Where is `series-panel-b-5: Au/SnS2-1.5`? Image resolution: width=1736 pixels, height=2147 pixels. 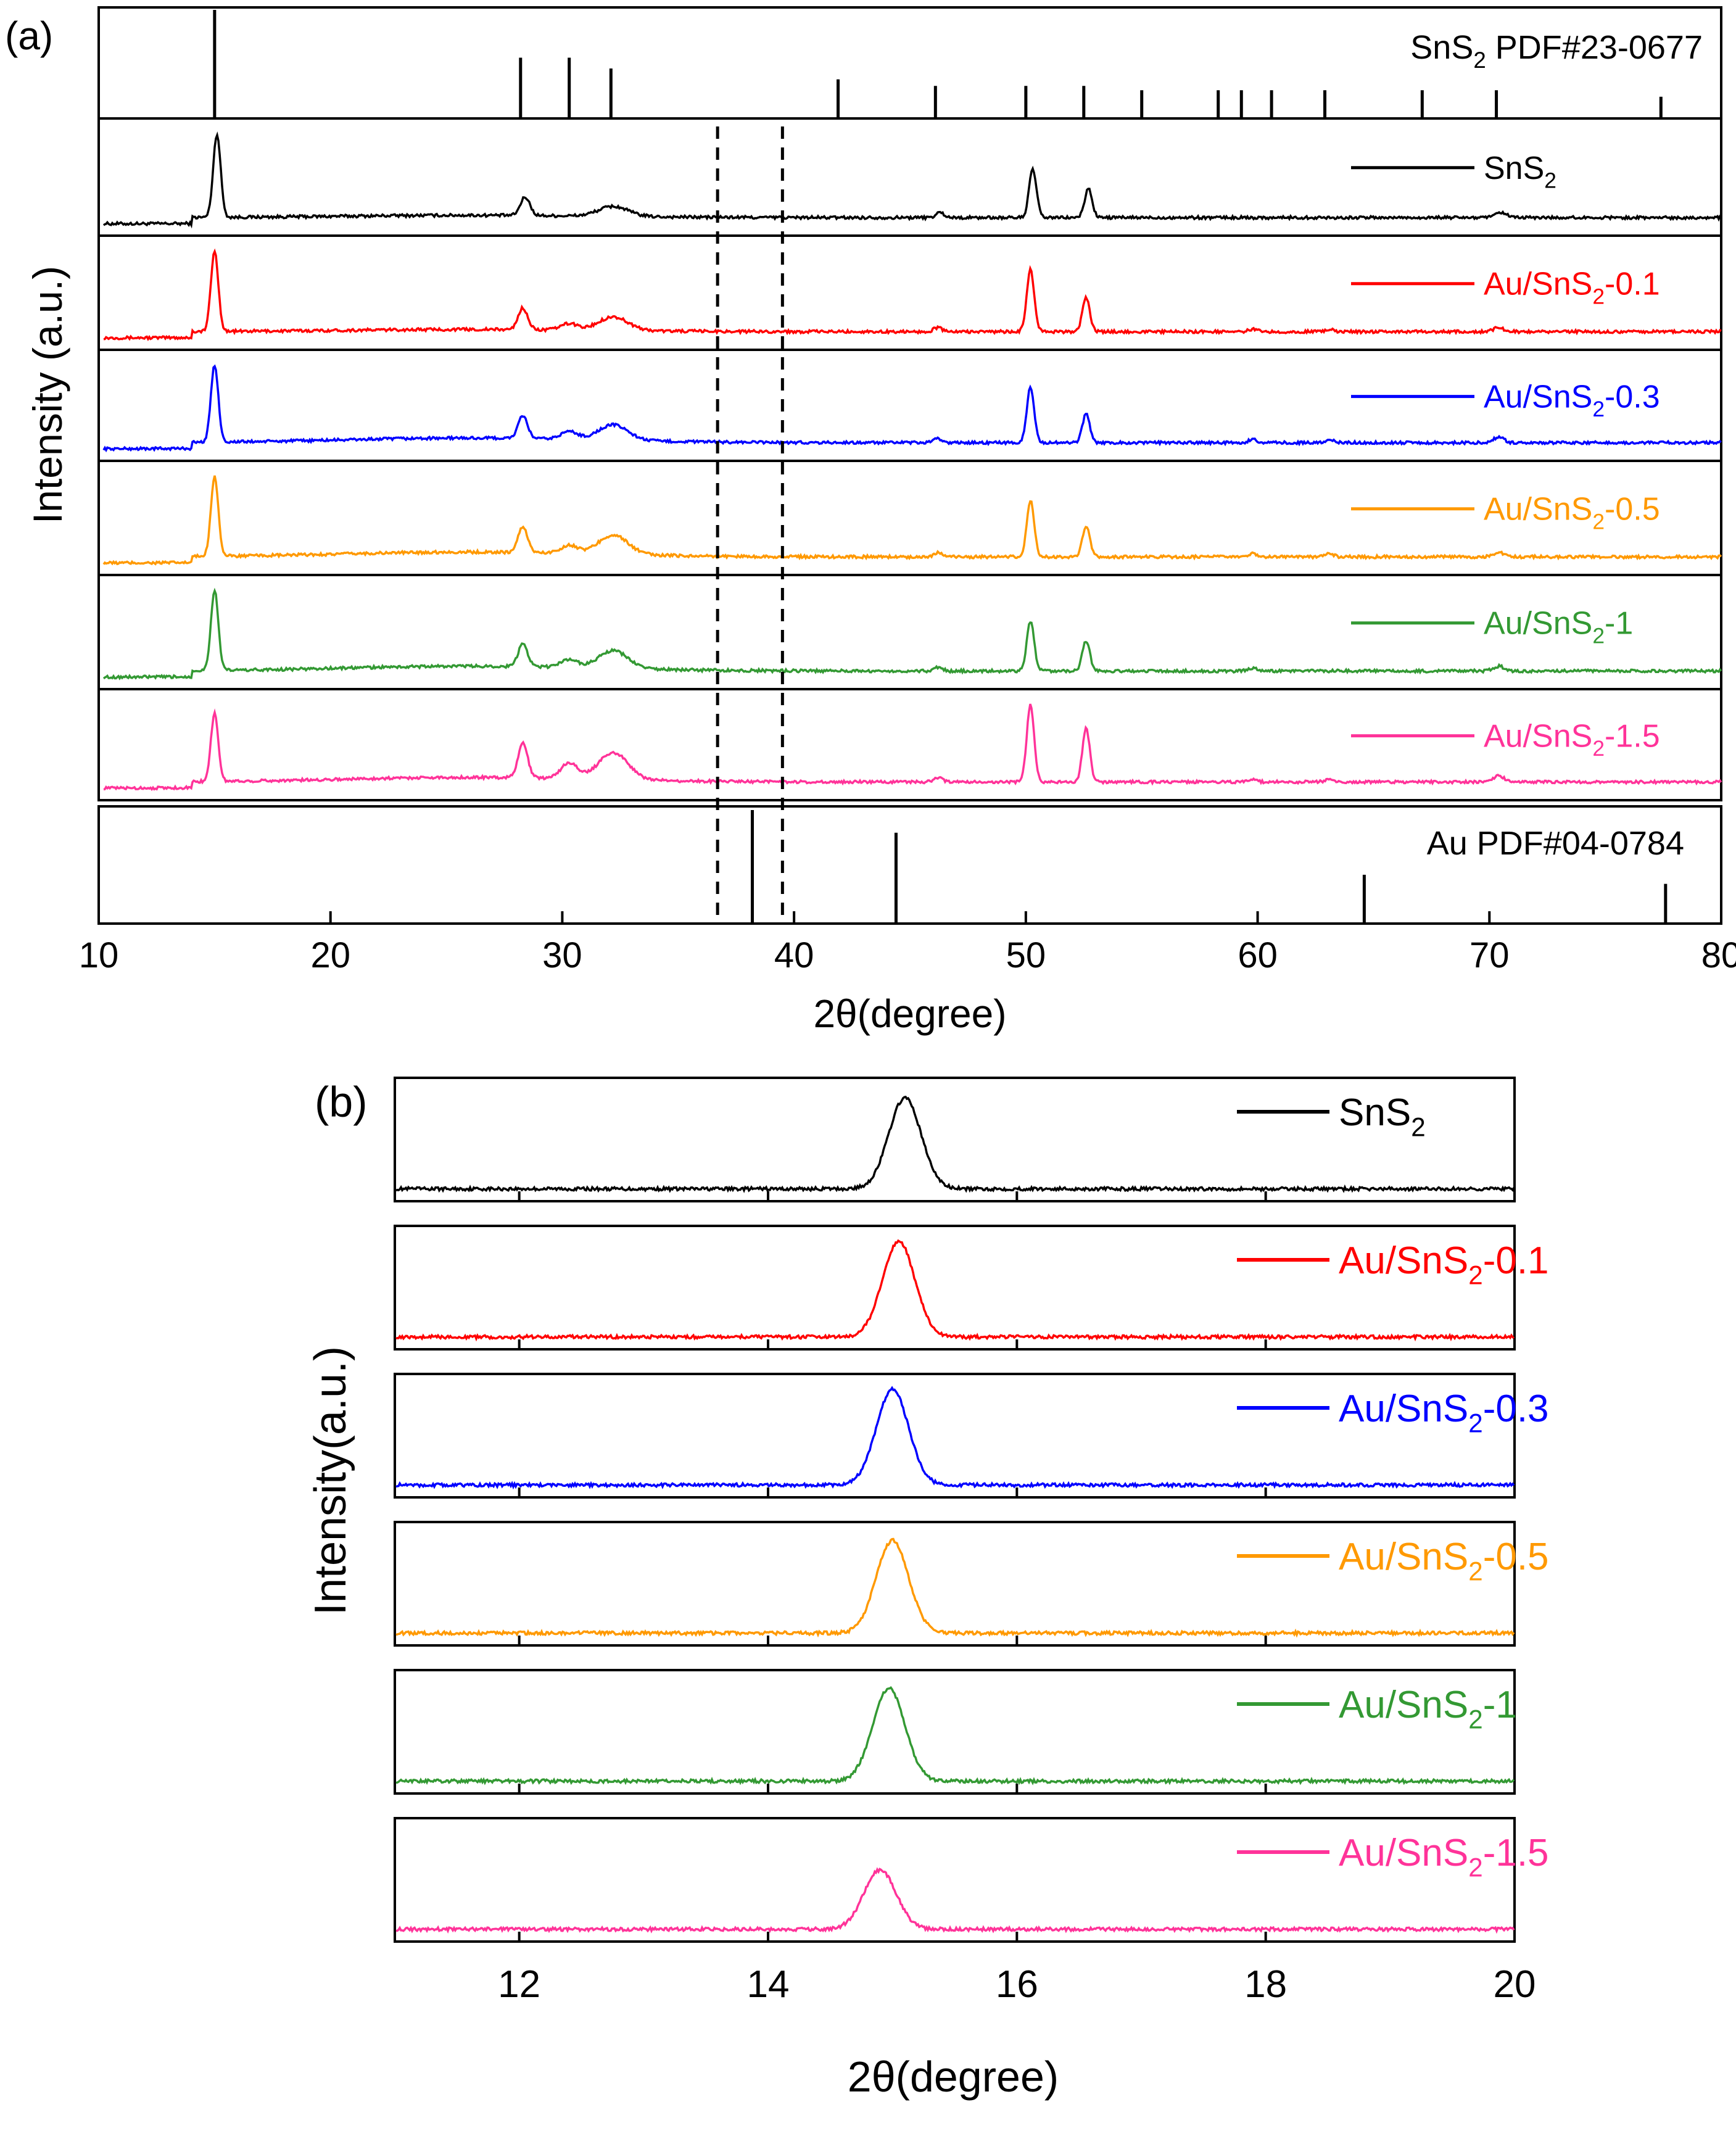
series-panel-b-5: Au/SnS2-1.5 is located at coordinates (971, 1880).